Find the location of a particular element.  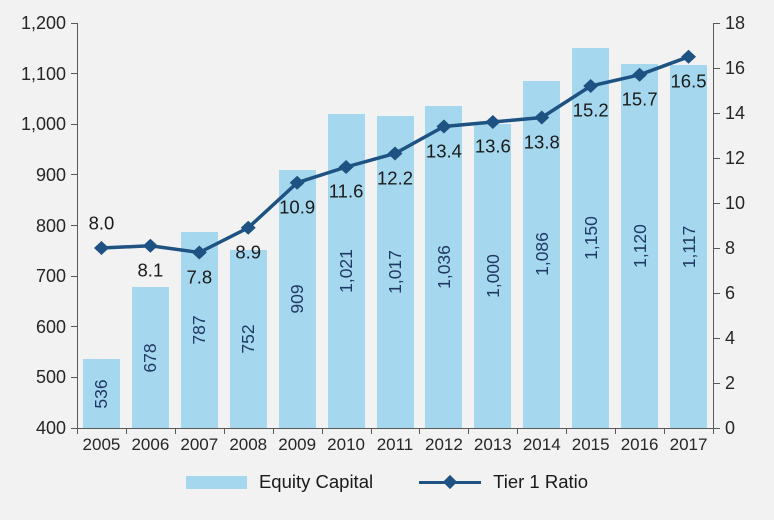

y-axis-right-label: 14 is located at coordinates (735, 113).